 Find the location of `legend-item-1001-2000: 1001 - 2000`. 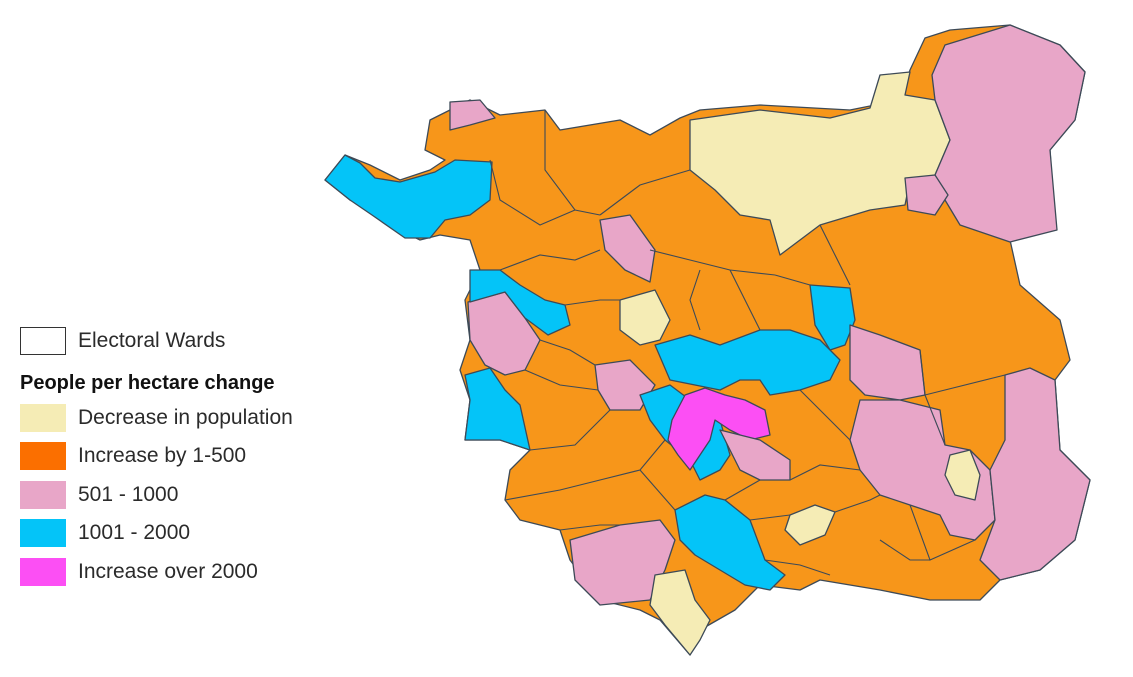

legend-item-1001-2000: 1001 - 2000 is located at coordinates (156, 533).